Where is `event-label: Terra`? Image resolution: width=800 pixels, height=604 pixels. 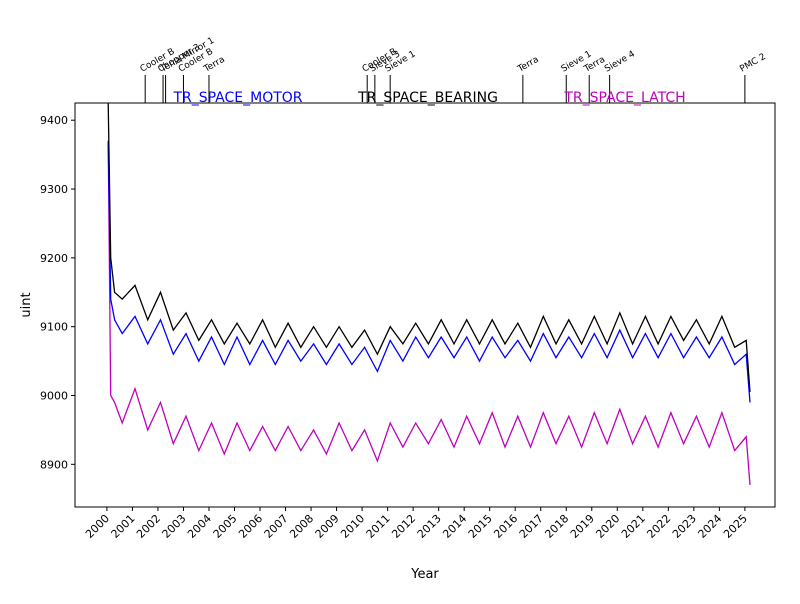
event-label: Terra is located at coordinates (528, 65).